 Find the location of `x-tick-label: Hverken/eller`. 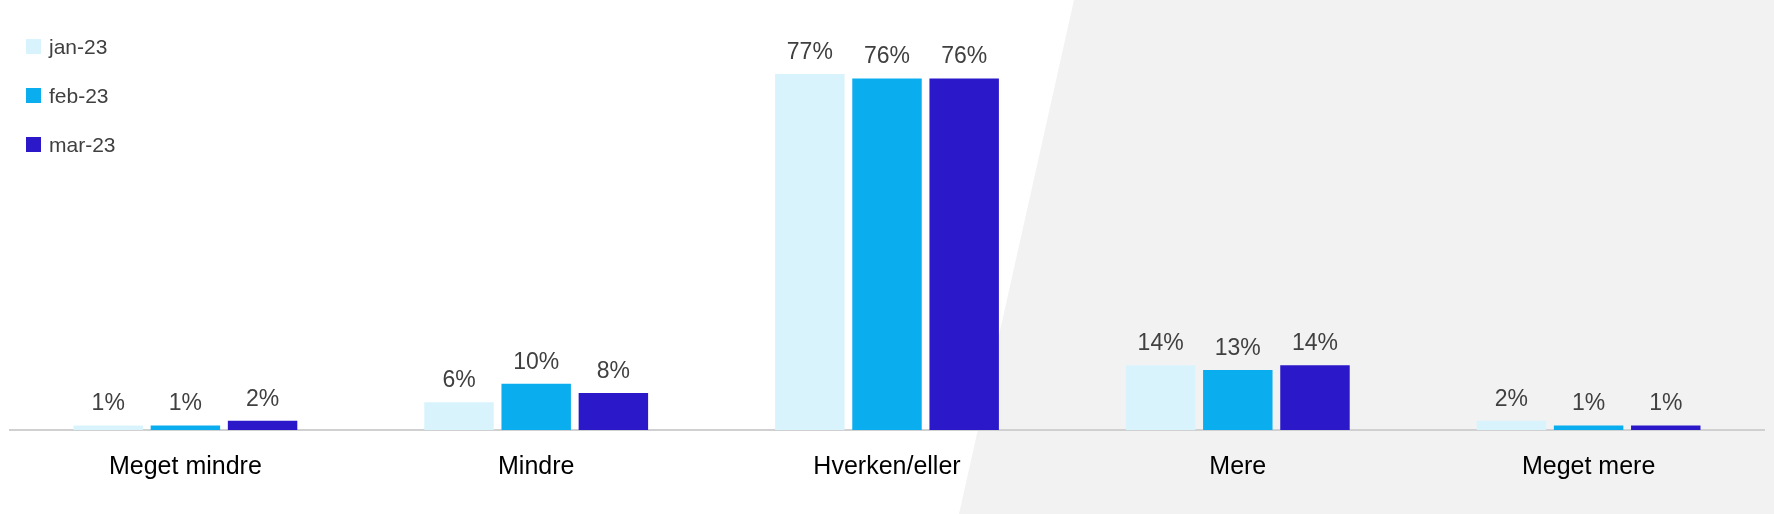

x-tick-label: Hverken/eller is located at coordinates (887, 464).